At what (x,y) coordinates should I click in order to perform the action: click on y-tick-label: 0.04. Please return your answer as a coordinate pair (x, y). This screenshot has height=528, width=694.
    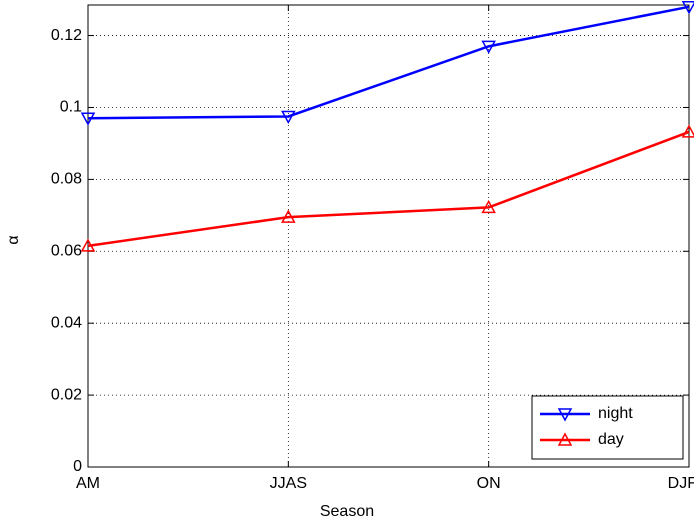
    Looking at the image, I should click on (66, 322).